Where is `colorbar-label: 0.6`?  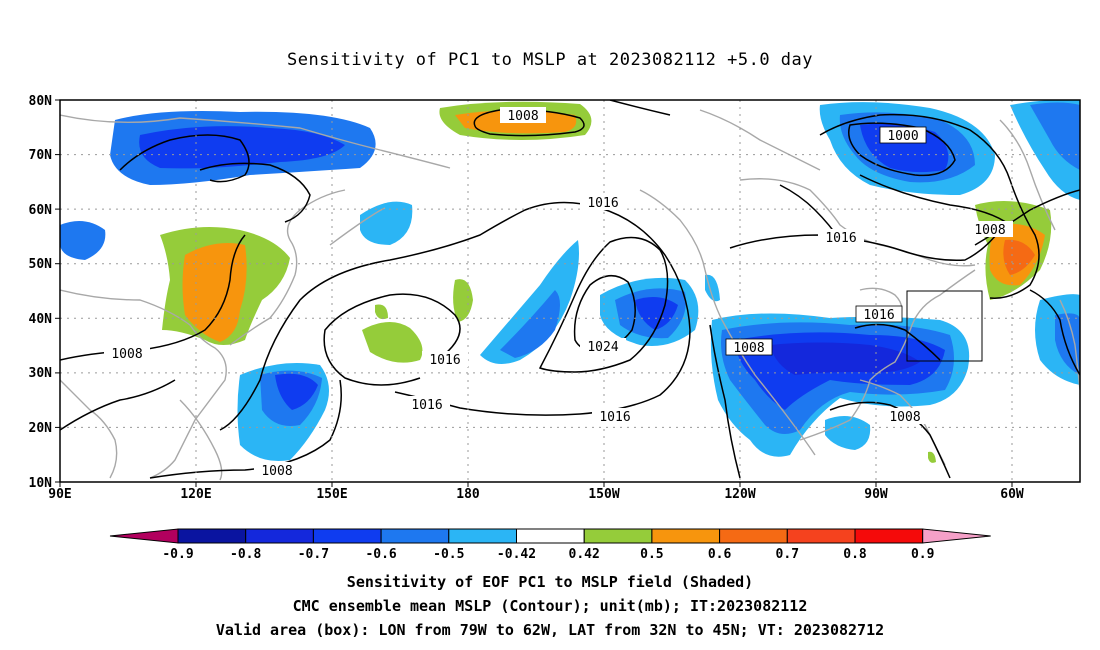
colorbar-label: 0.6 is located at coordinates (720, 554).